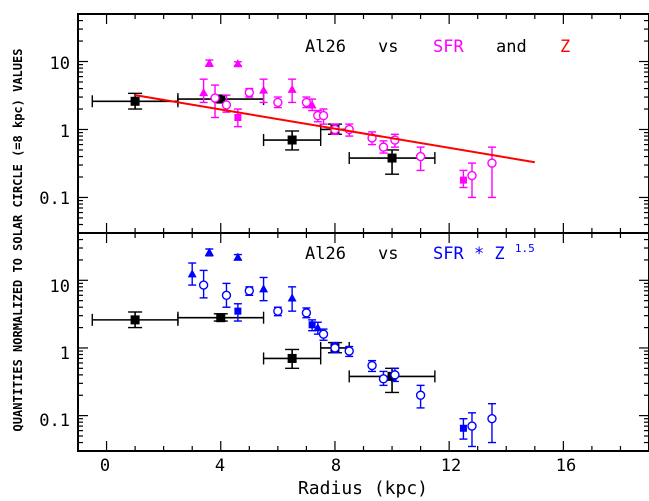 This screenshot has height=501, width=649. Describe the element at coordinates (203, 285) in the screenshot. I see `bottom-sfr-point-1-marker` at that location.